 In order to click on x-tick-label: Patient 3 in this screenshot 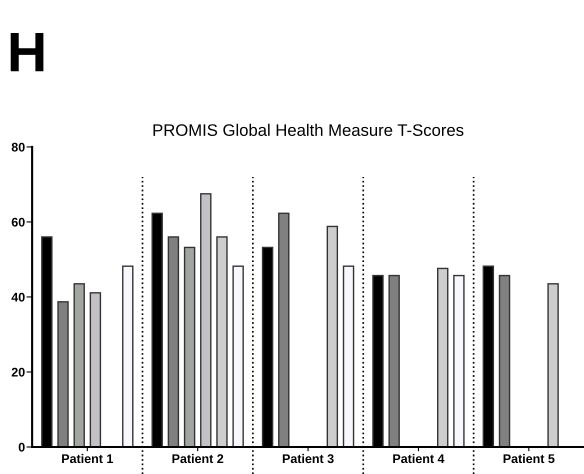, I will do `click(308, 459)`.